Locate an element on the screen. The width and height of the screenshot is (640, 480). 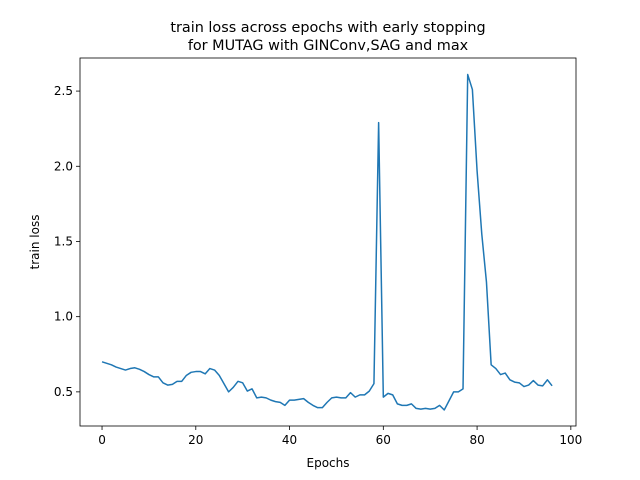
y-tick-label: 0.5 is located at coordinates (63, 392).